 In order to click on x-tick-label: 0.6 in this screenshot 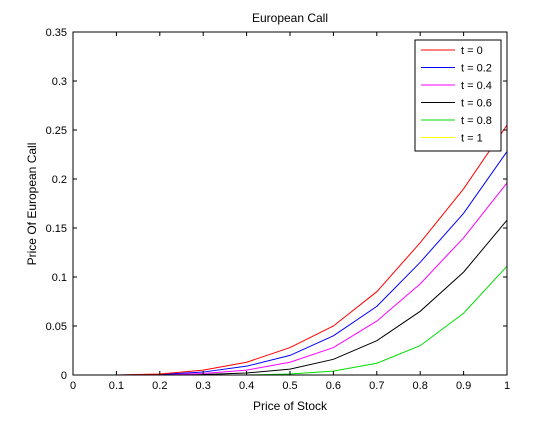, I will do `click(333, 386)`.